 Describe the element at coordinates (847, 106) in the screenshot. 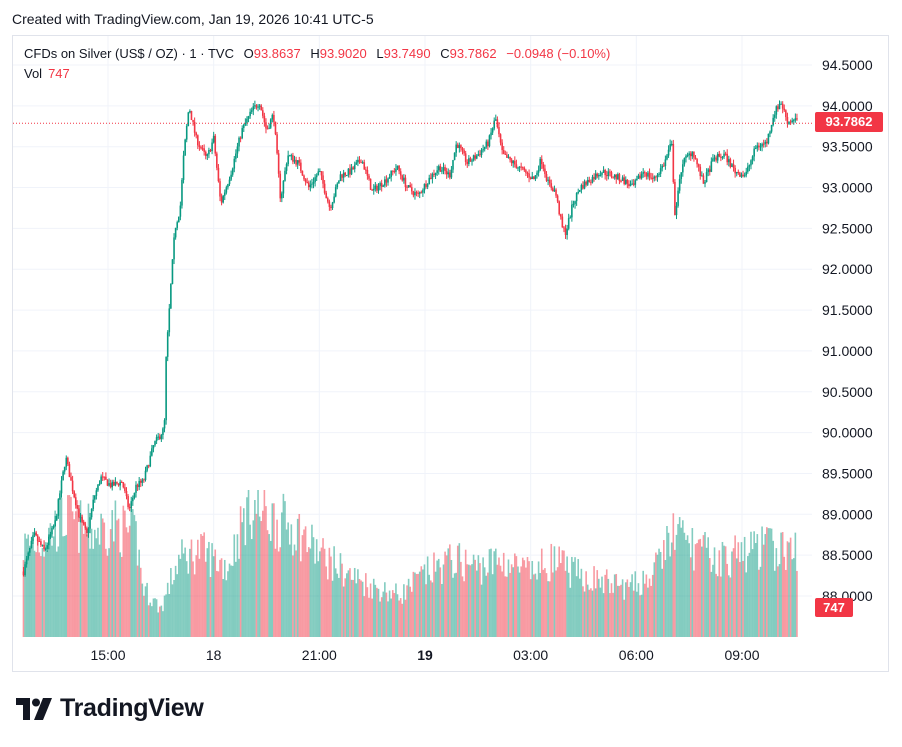

I see `price-tick-label: 94.0000` at that location.